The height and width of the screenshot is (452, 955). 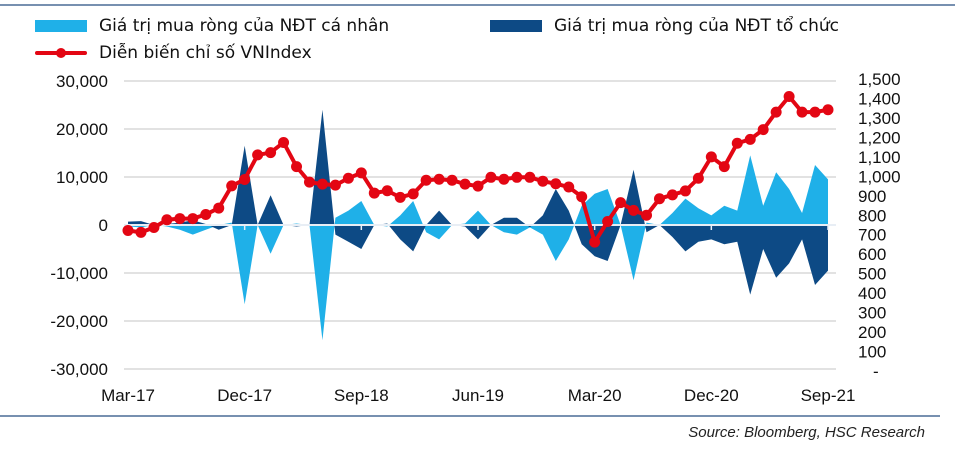 What do you see at coordinates (828, 395) in the screenshot?
I see `x-tick-label: Sep-21` at bounding box center [828, 395].